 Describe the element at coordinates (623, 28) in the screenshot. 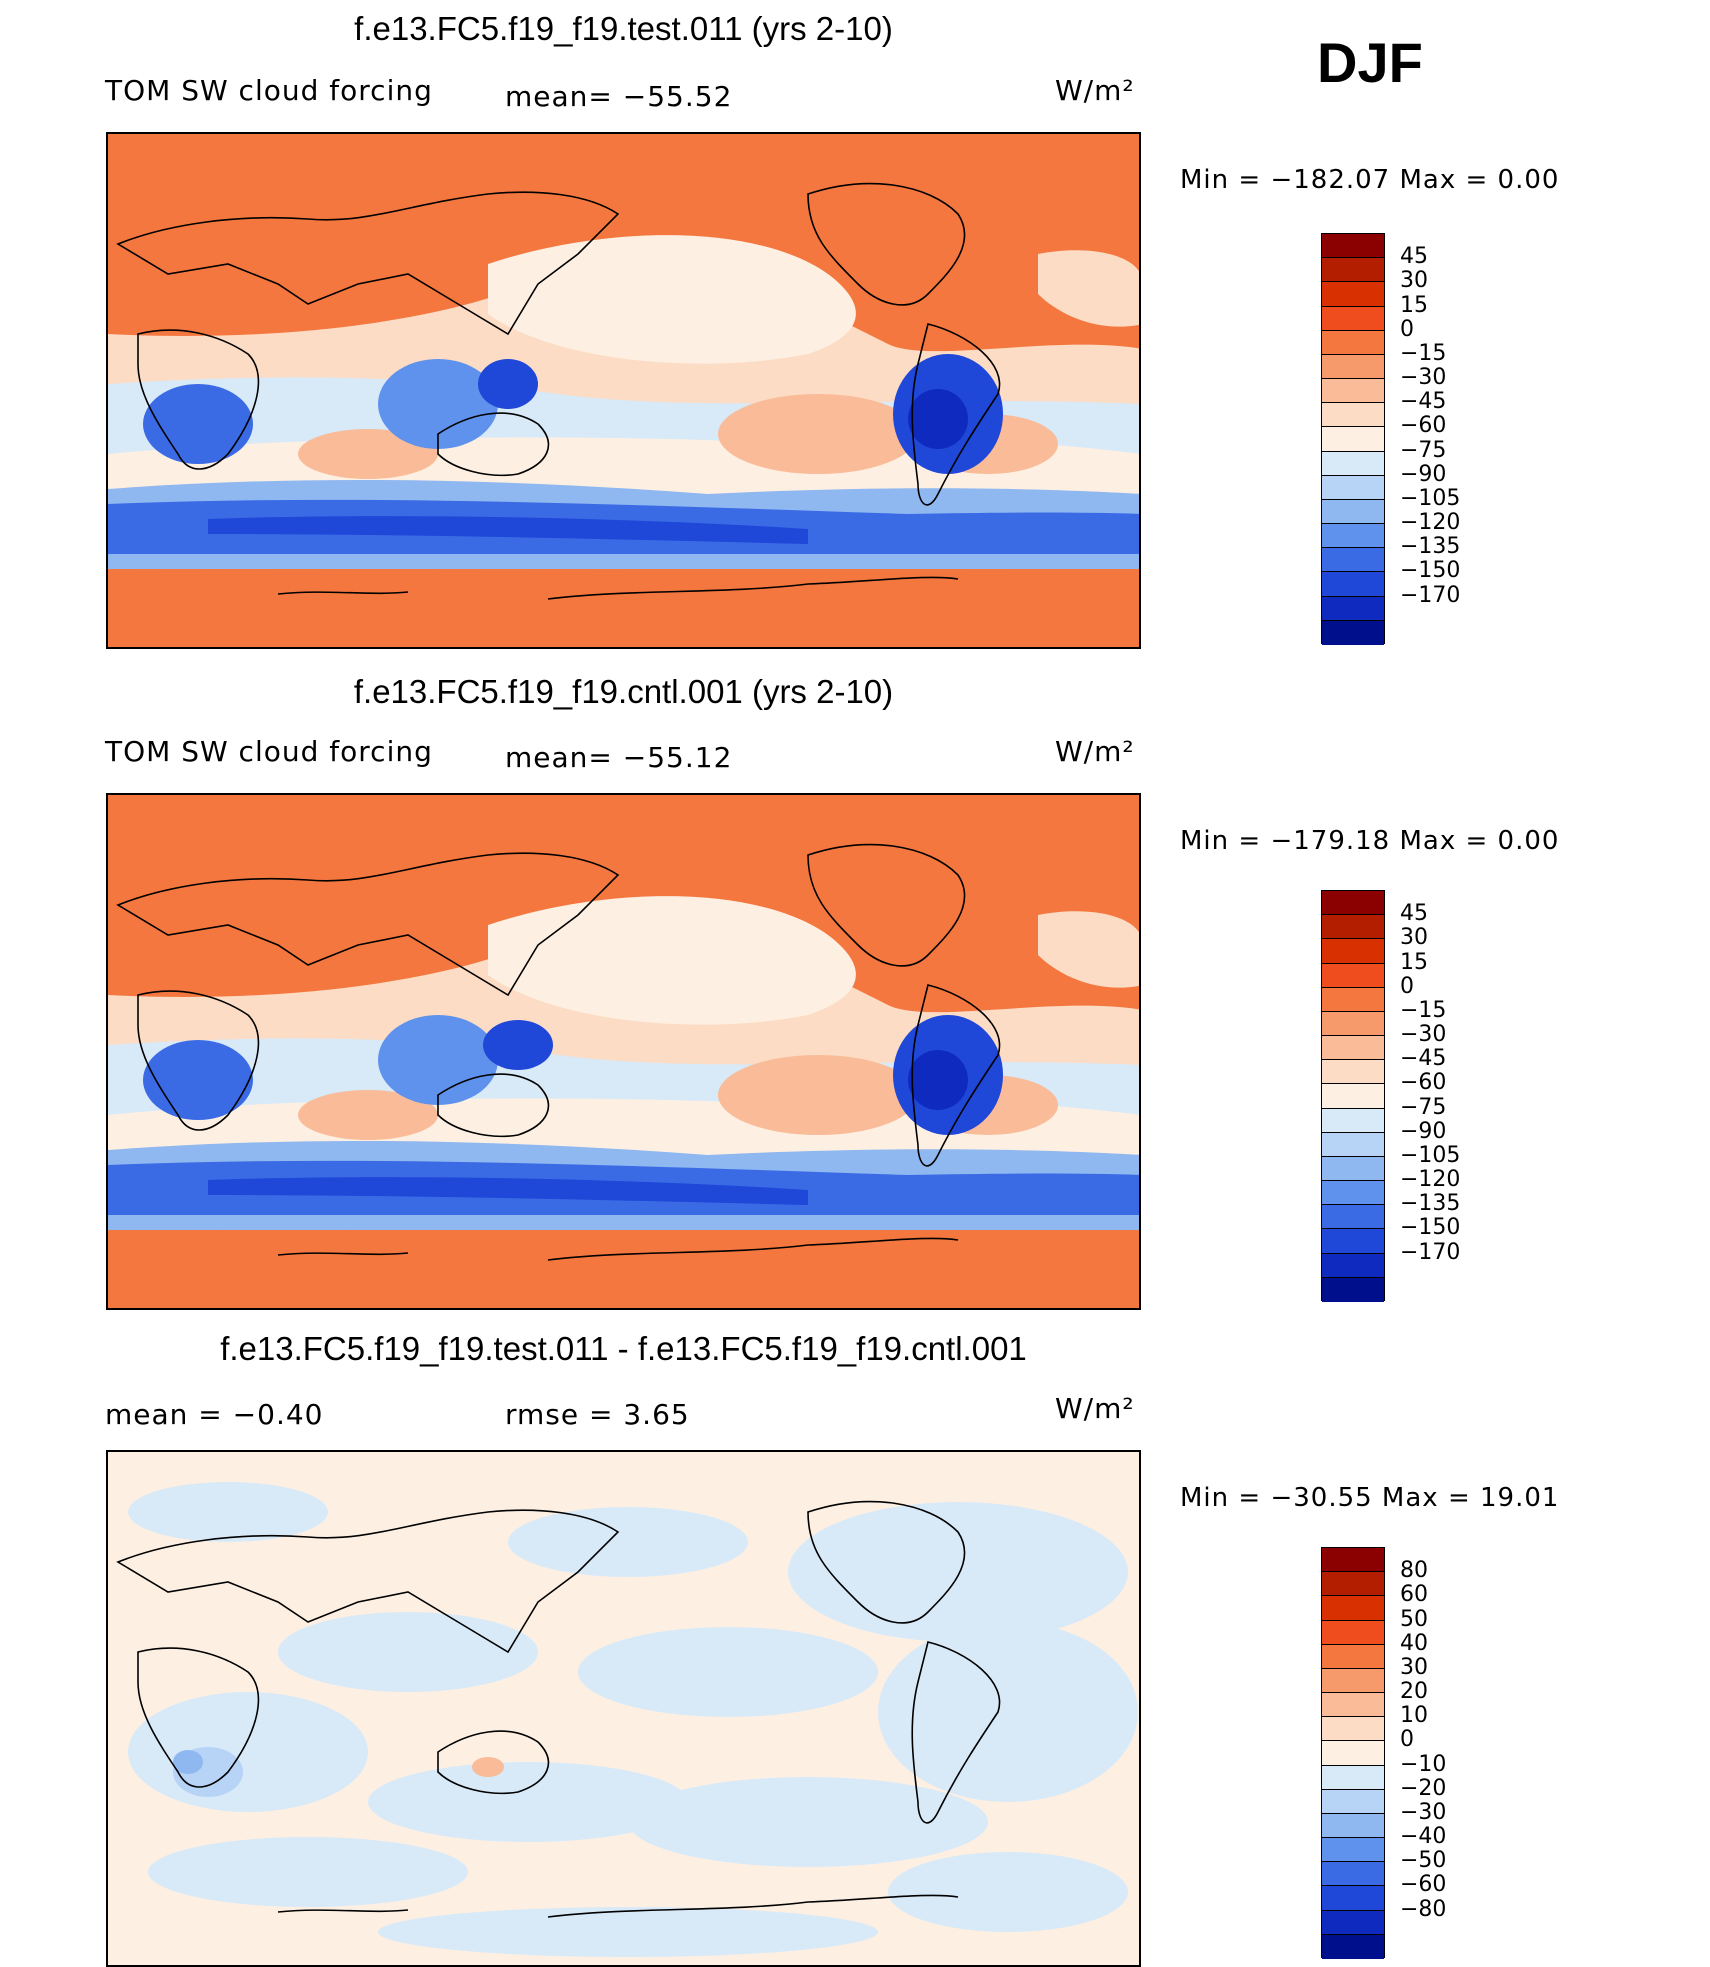

I see `panel1-title: f.e13.FC5.f19_f19.test.011 (yrs 2-10)` at that location.